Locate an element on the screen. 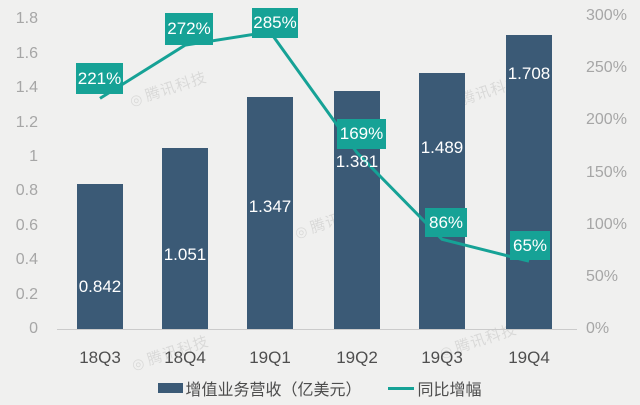  right-axis-tick: 200% is located at coordinates (606, 120).